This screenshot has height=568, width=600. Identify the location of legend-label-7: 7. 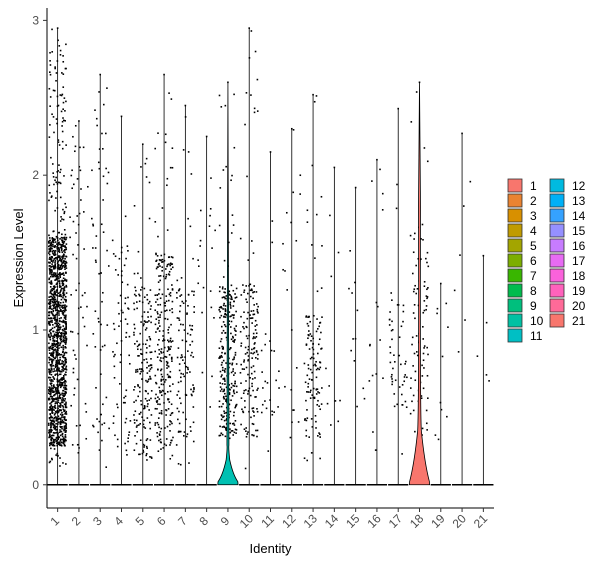
(533, 276).